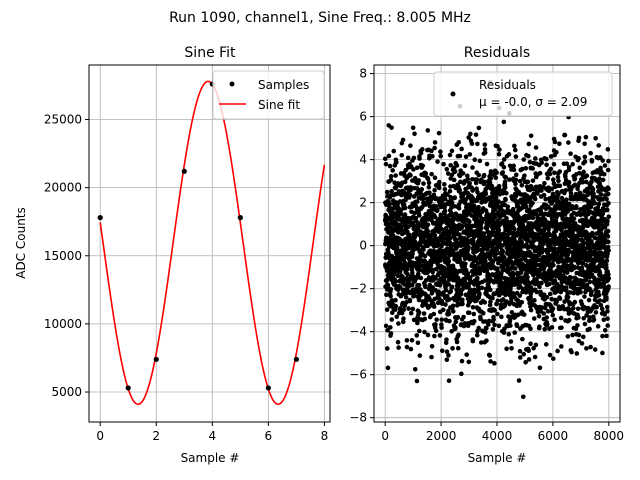 The height and width of the screenshot is (480, 640). I want to click on sine-fit-ytick-label: 10000, so click(63, 324).